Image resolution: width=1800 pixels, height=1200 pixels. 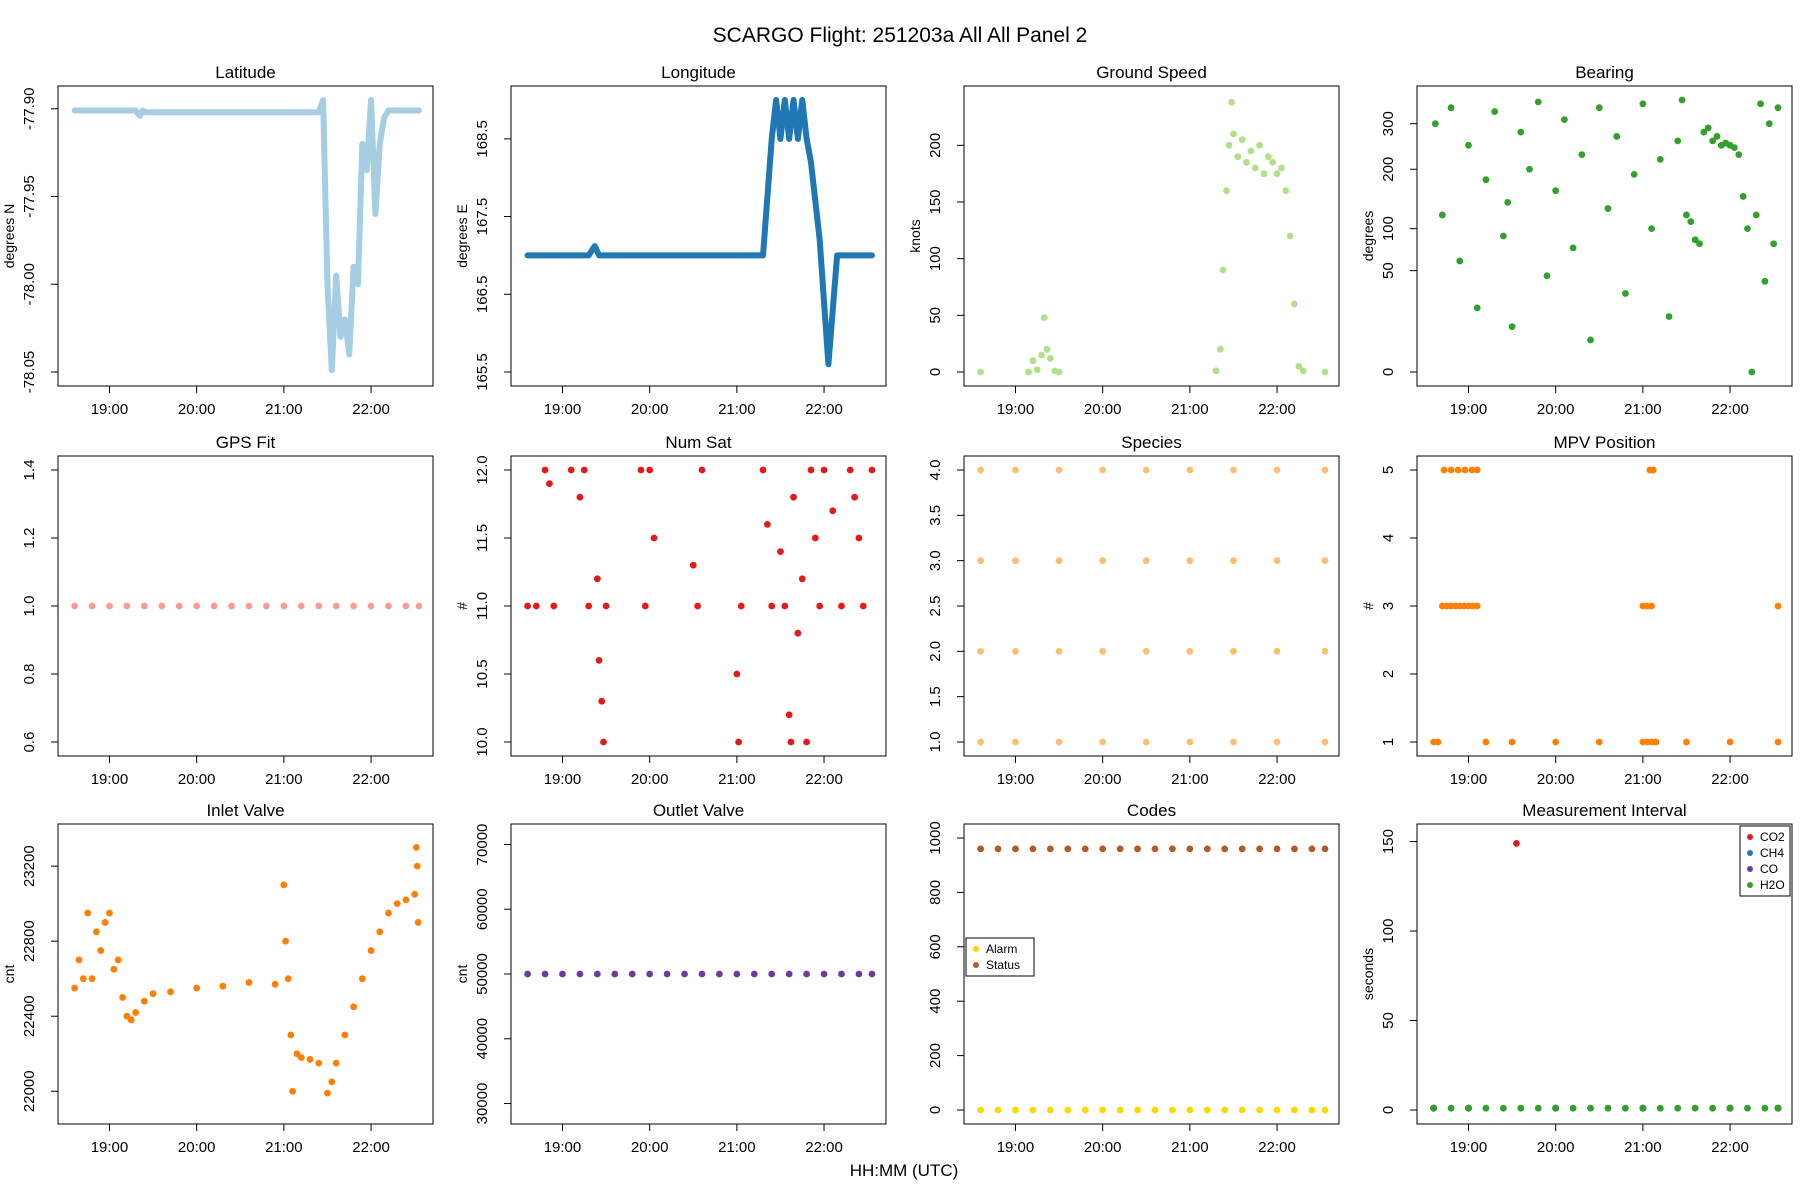 What do you see at coordinates (935, 258) in the screenshot?
I see `y-tick-label: 100` at bounding box center [935, 258].